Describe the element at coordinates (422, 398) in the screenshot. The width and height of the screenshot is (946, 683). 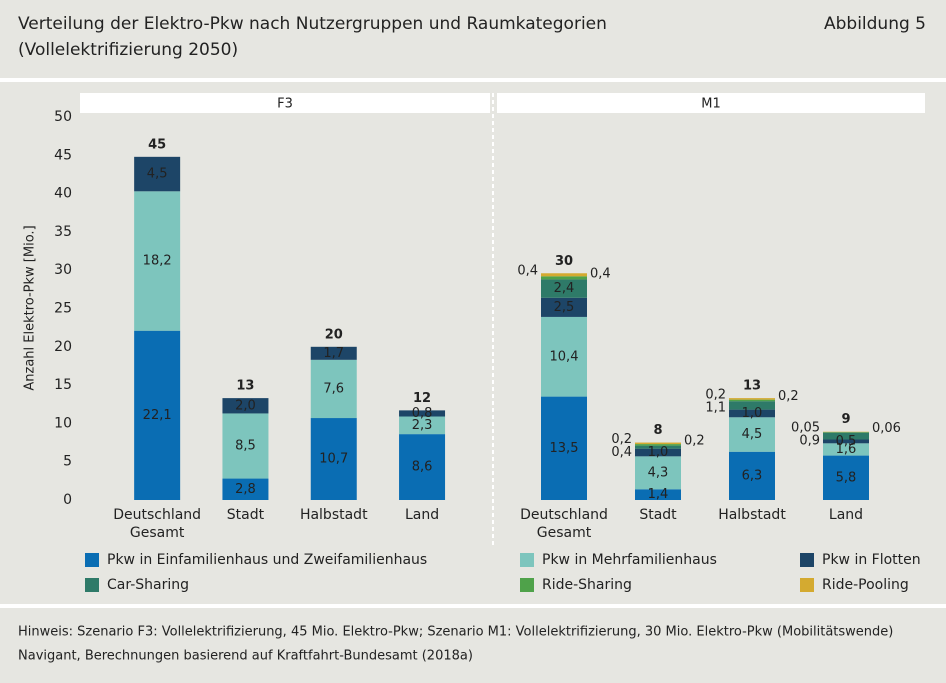
I see `total-label: 12` at that location.